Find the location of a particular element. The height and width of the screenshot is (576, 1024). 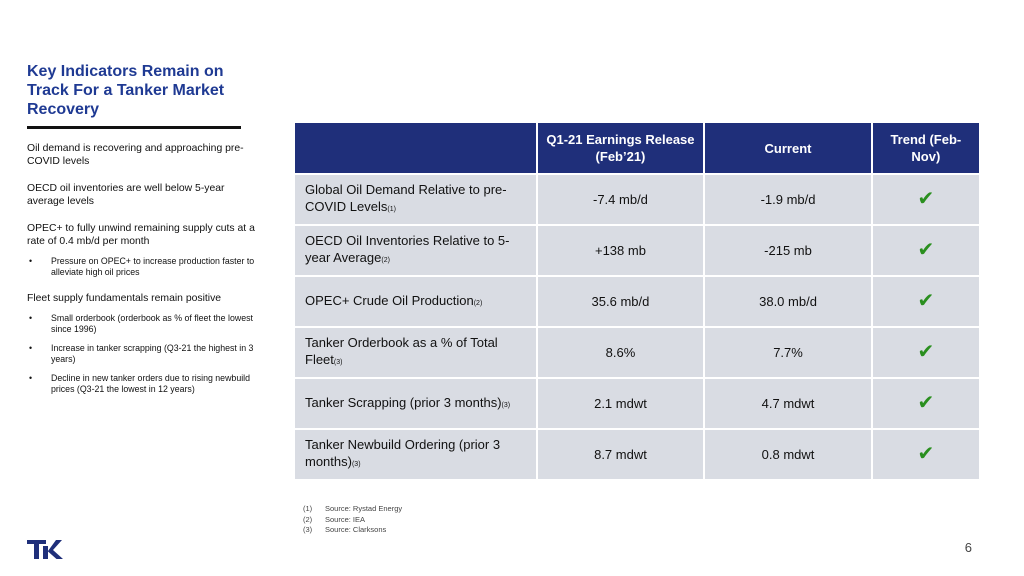

row-label-text: Tanker Scrapping (prior 3 months) is located at coordinates (403, 402).